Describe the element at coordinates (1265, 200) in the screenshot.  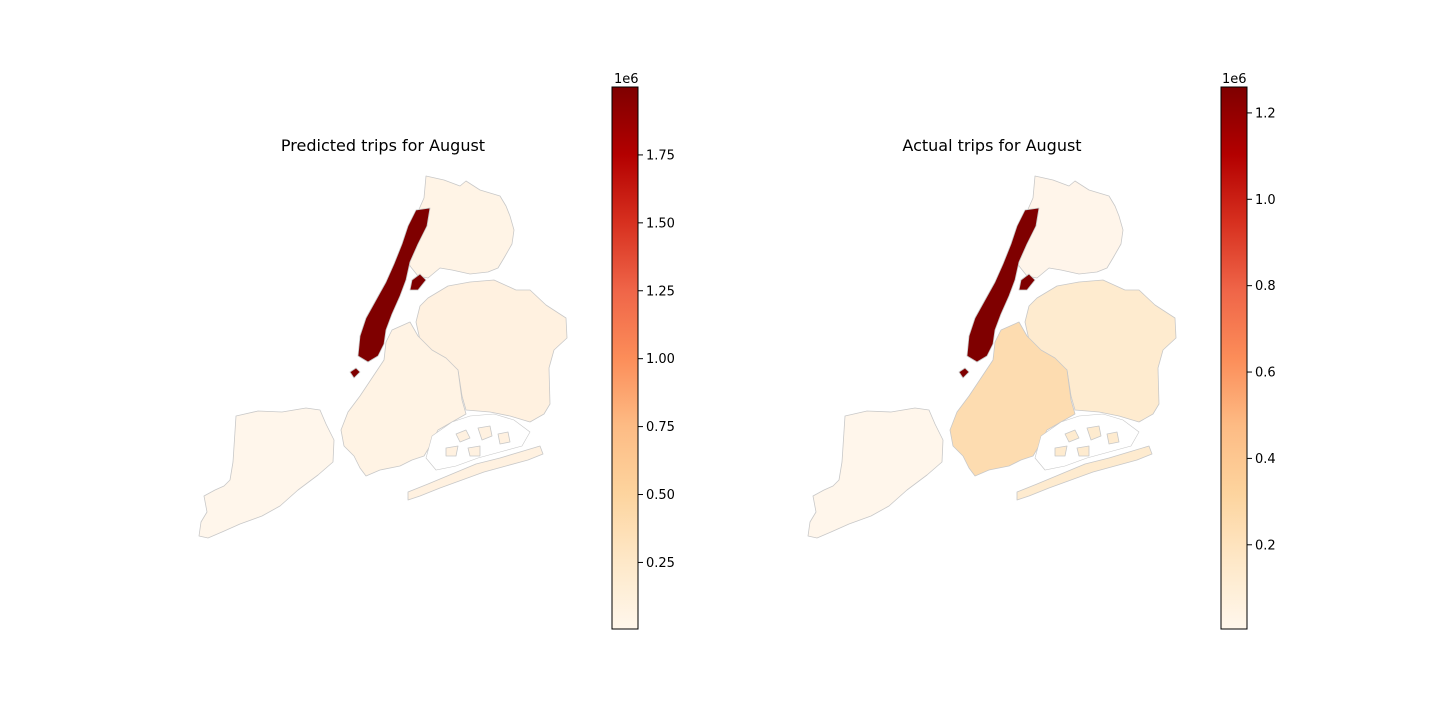
I see `colorbar-tick-label: 1.0` at that location.